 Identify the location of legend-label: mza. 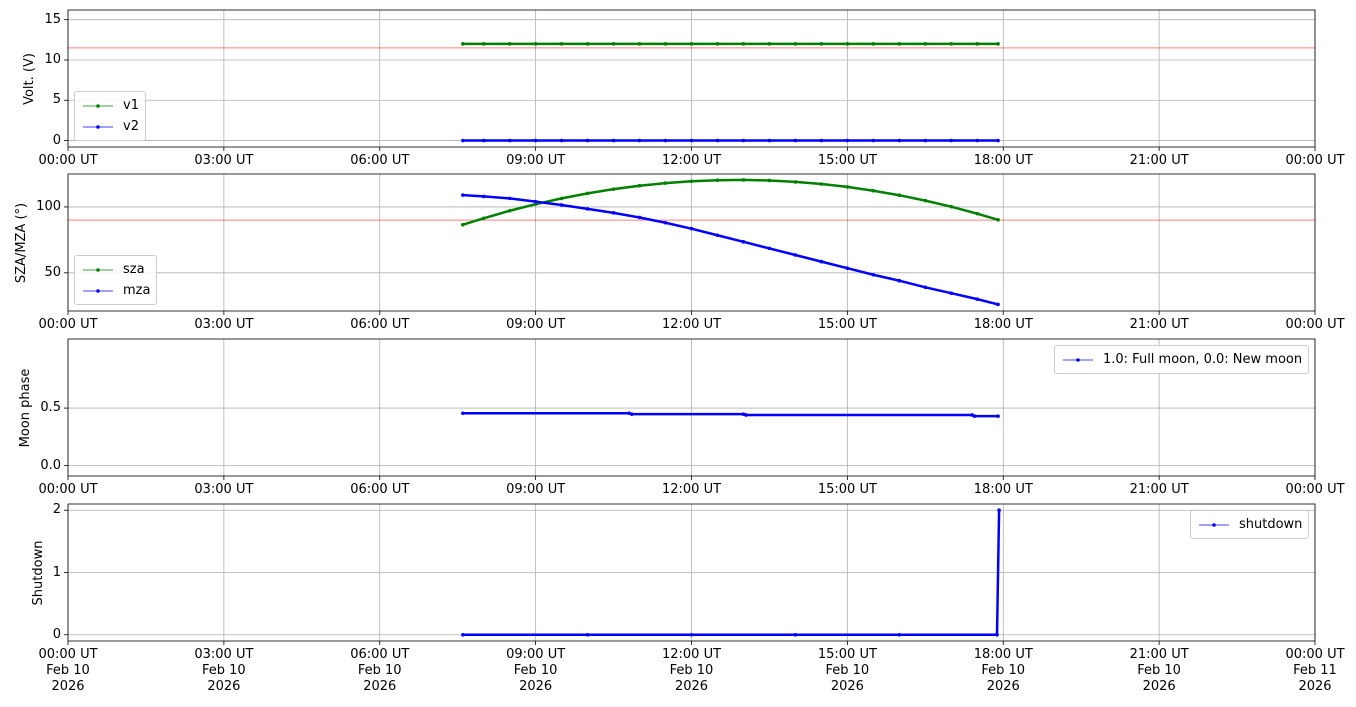
(137, 290).